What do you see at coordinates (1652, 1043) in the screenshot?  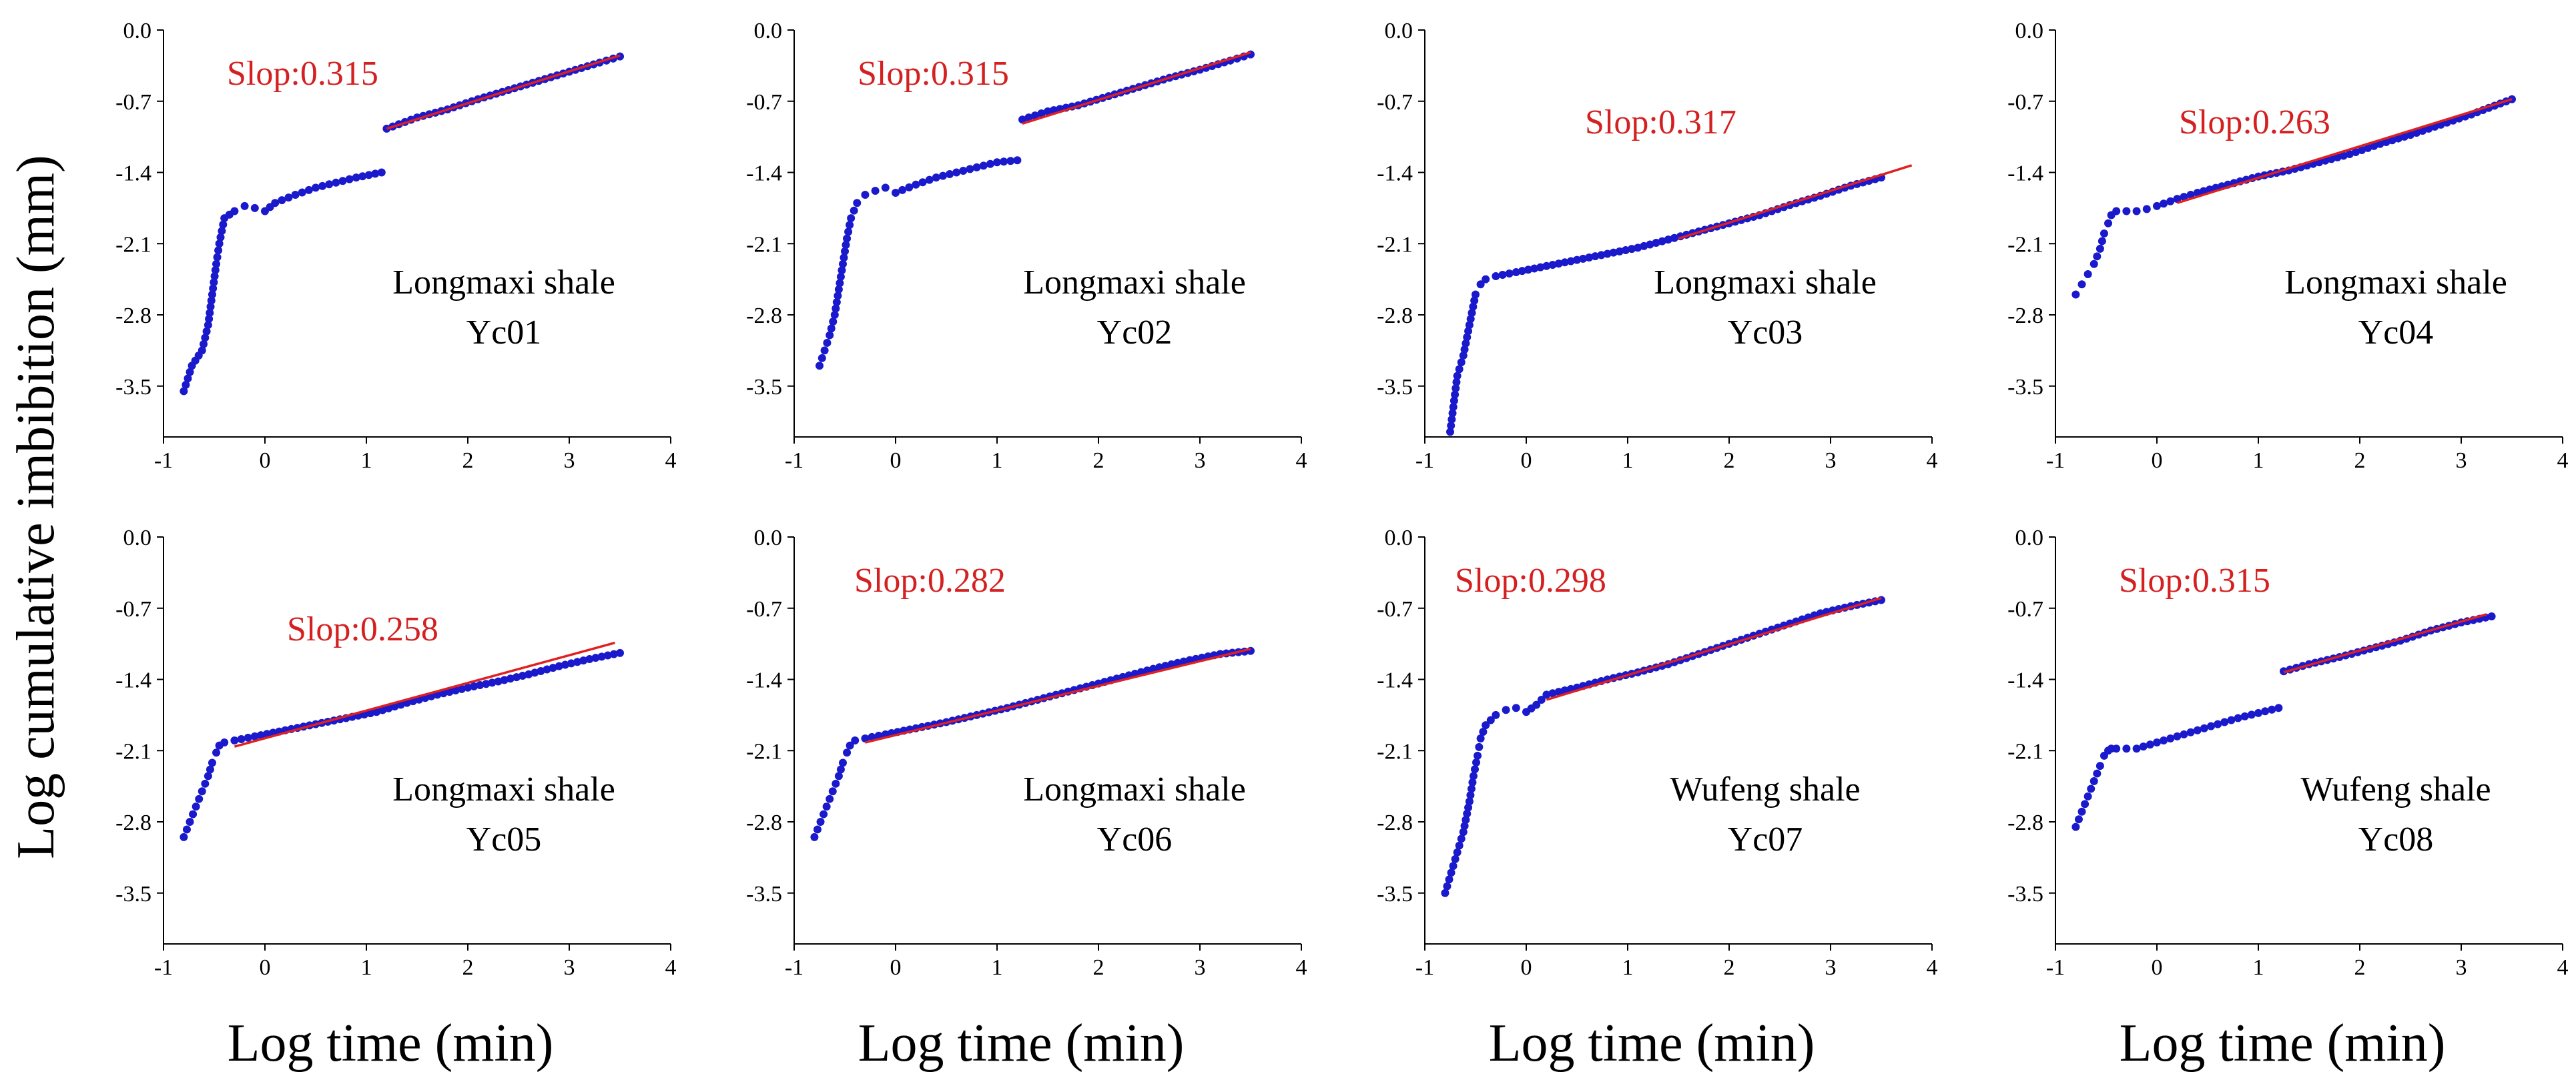 I see `x-axis-label-col-3: Log time (min)` at bounding box center [1652, 1043].